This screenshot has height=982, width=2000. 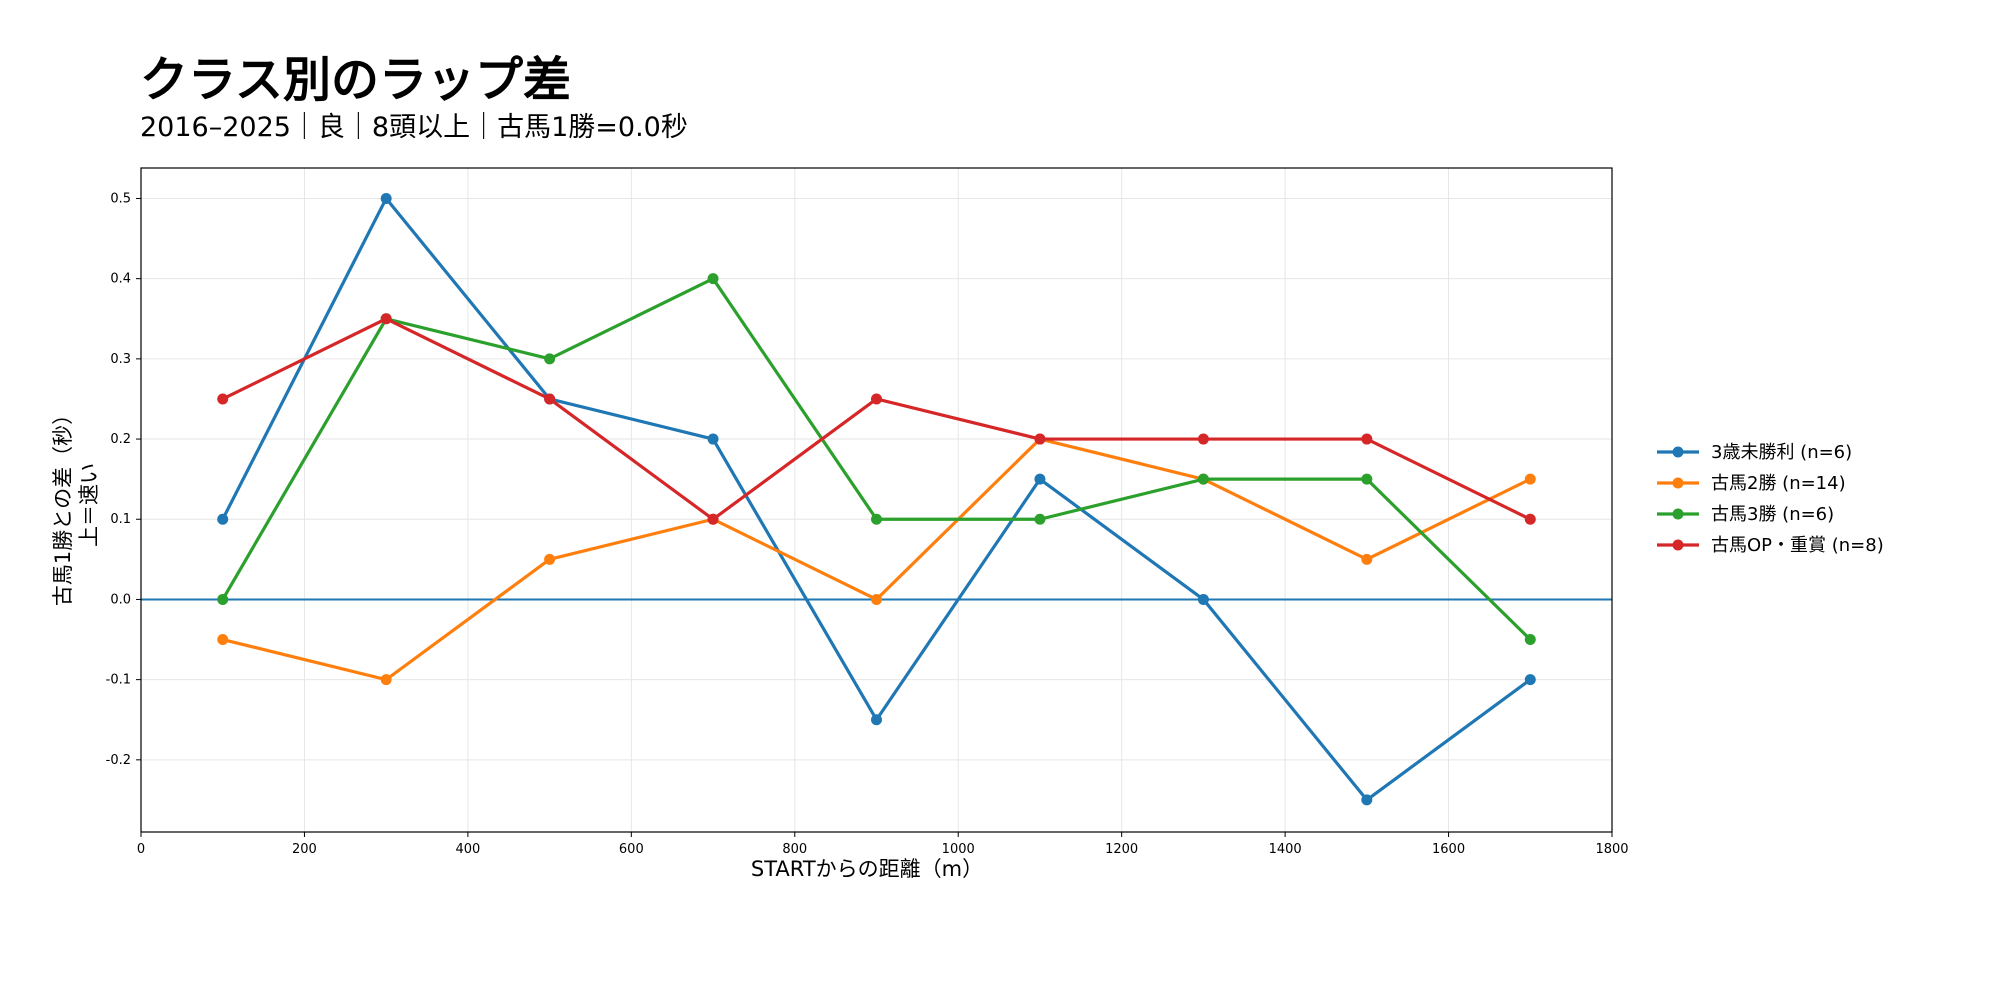 What do you see at coordinates (355, 80) in the screenshot?
I see `chart-title: クラス別のラップ差` at bounding box center [355, 80].